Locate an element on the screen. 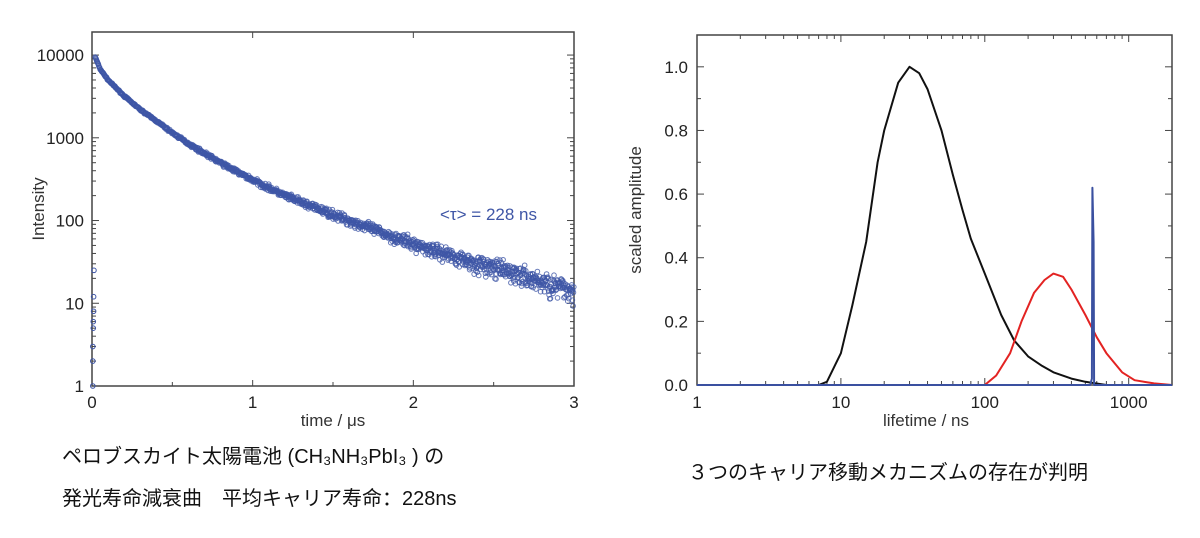  left-x-axis-label: time / μs is located at coordinates (333, 420).